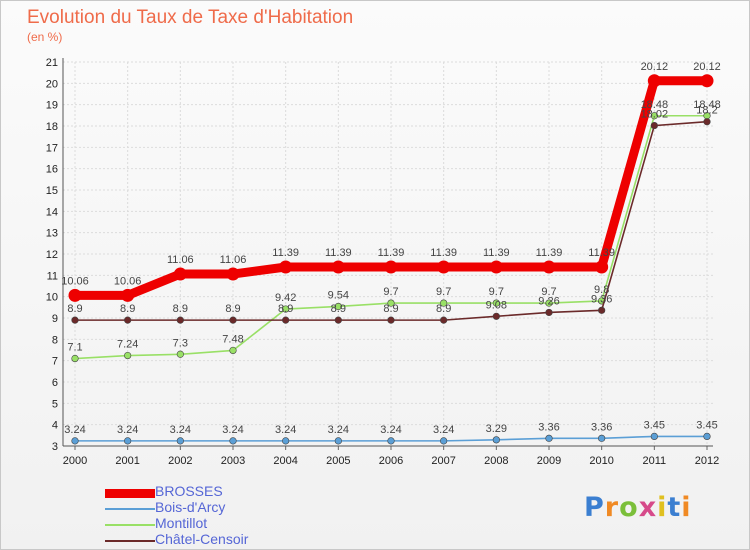  What do you see at coordinates (674, 507) in the screenshot?
I see `logo-letter: t` at bounding box center [674, 507].